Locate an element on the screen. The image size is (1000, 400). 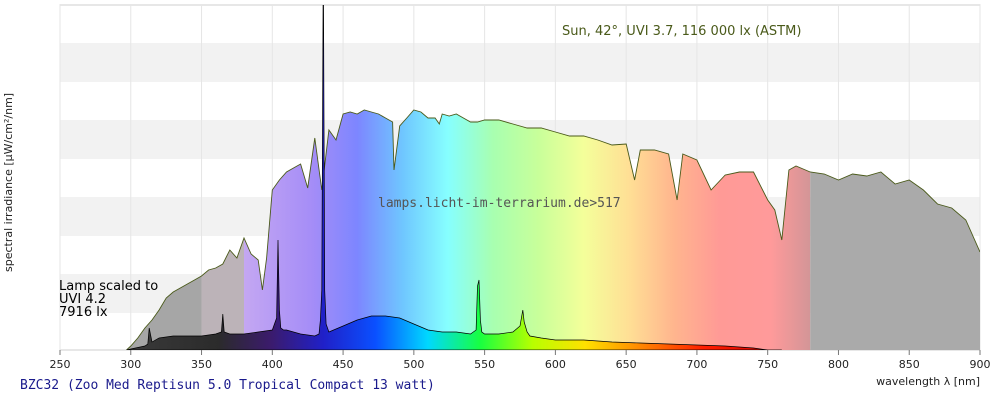
lamp-label-line-3: 7916 lx is located at coordinates (83, 312).